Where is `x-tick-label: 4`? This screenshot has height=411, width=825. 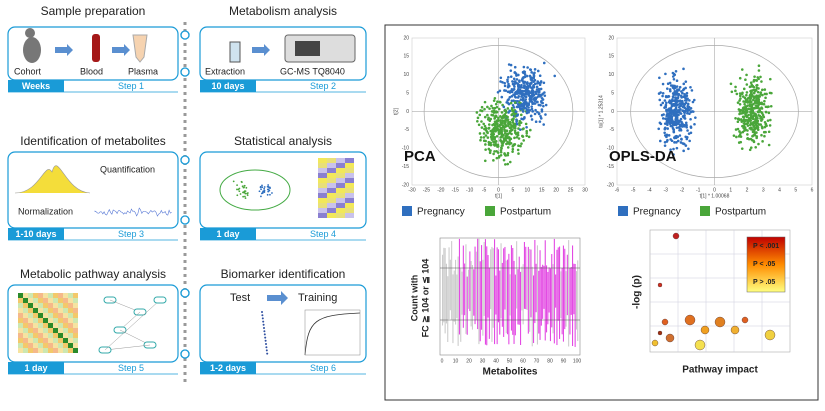 x-tick-label: 4 is located at coordinates (779, 190).